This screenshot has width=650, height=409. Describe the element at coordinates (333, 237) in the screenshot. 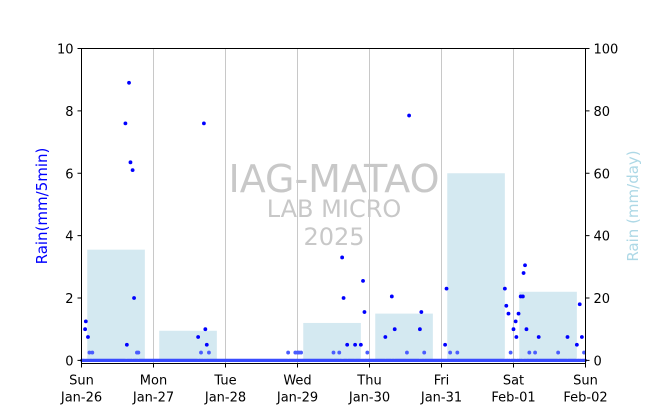

I see `watermark-line-3: 2025` at that location.